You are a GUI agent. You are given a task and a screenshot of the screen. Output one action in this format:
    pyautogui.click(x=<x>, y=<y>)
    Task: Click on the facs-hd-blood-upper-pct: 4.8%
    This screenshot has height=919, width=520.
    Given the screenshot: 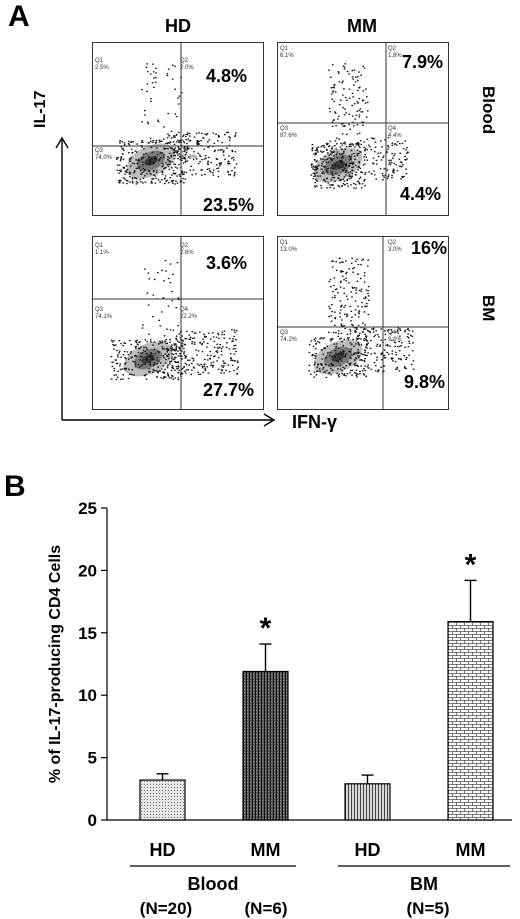 What is the action you would take?
    pyautogui.click(x=227, y=76)
    